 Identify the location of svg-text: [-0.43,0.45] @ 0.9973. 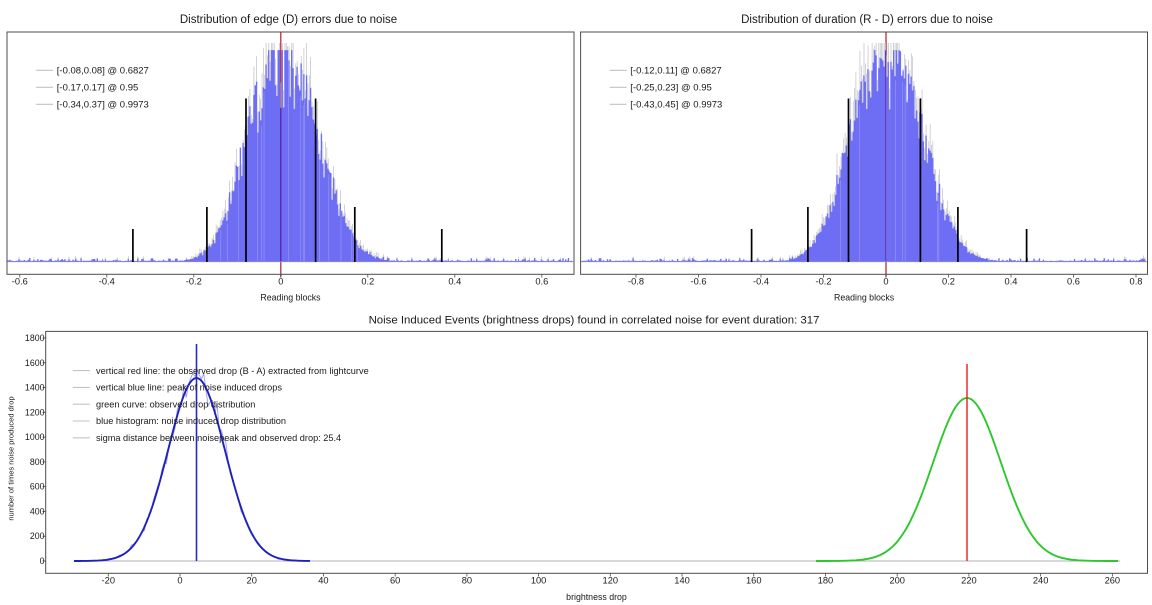
(676, 105).